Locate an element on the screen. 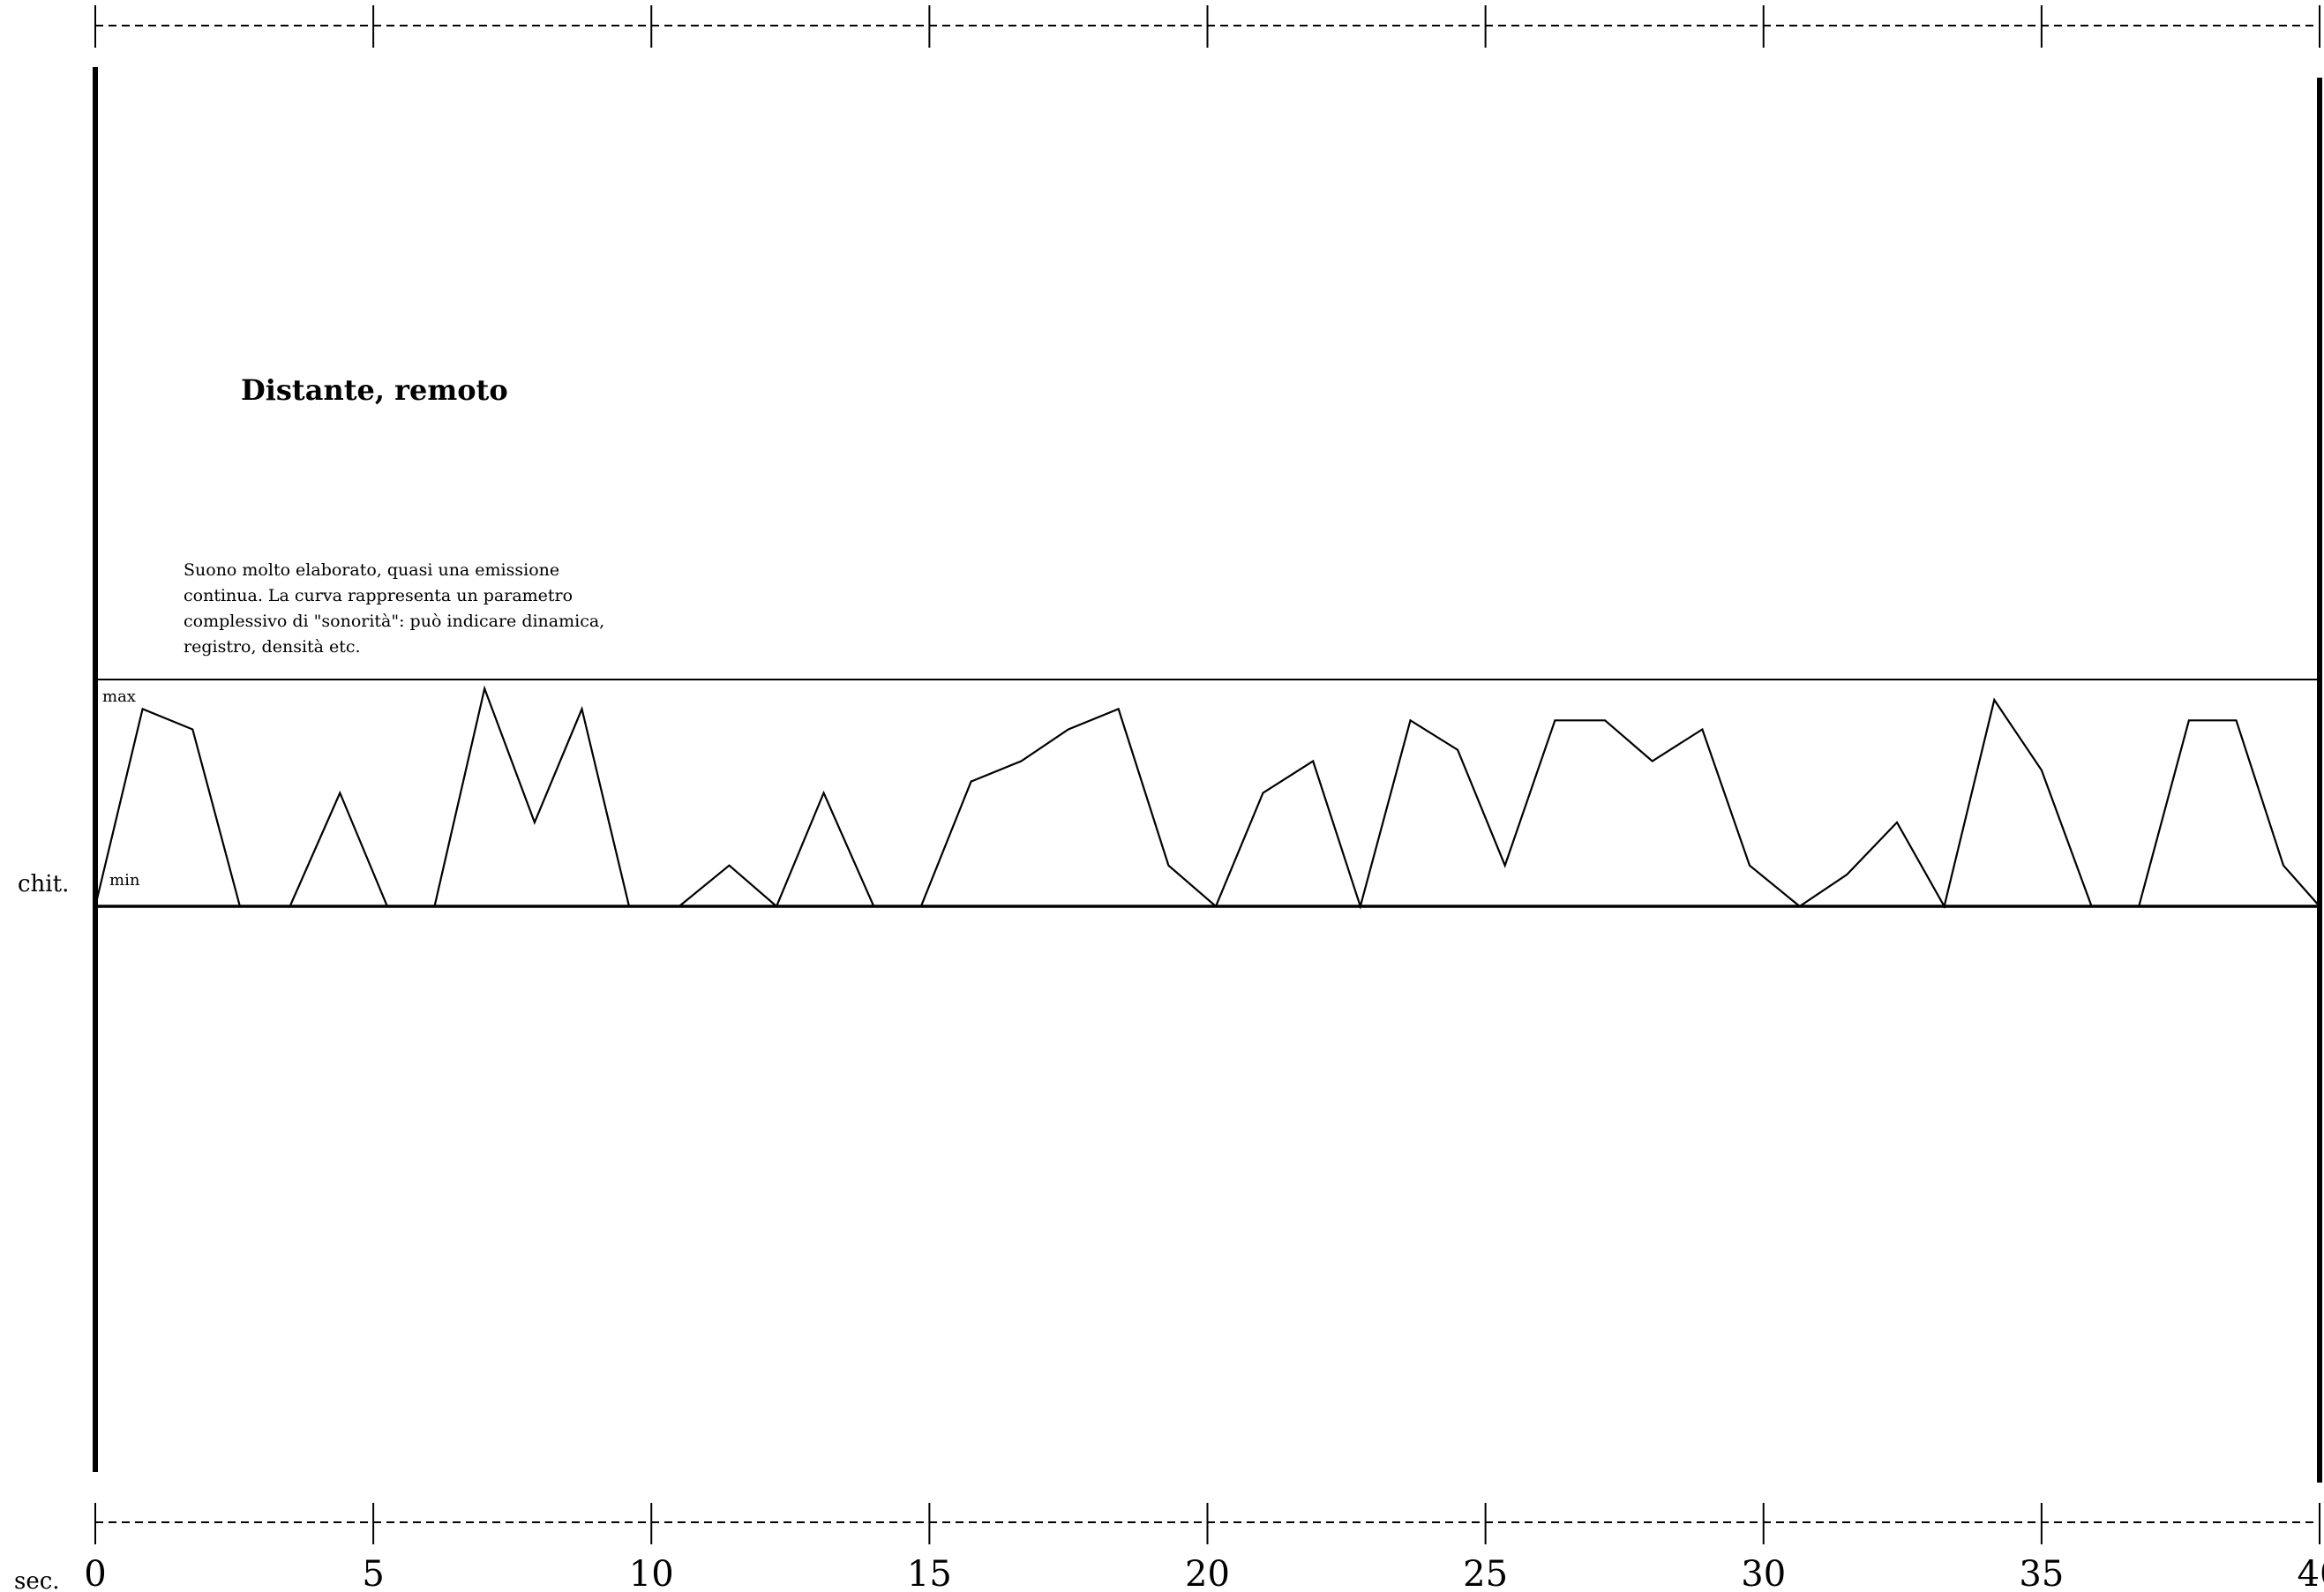  top-time-ruler is located at coordinates (1207, 26).